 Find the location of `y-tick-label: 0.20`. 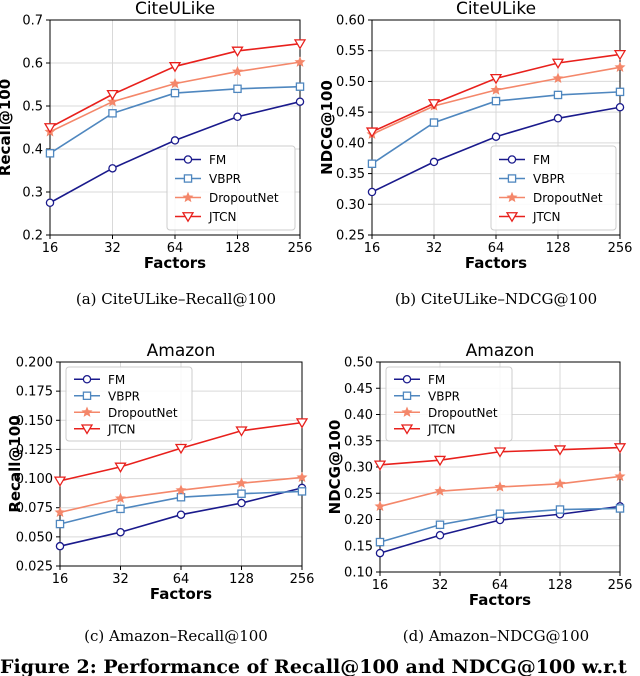

y-tick-label: 0.20 is located at coordinates (358, 520).